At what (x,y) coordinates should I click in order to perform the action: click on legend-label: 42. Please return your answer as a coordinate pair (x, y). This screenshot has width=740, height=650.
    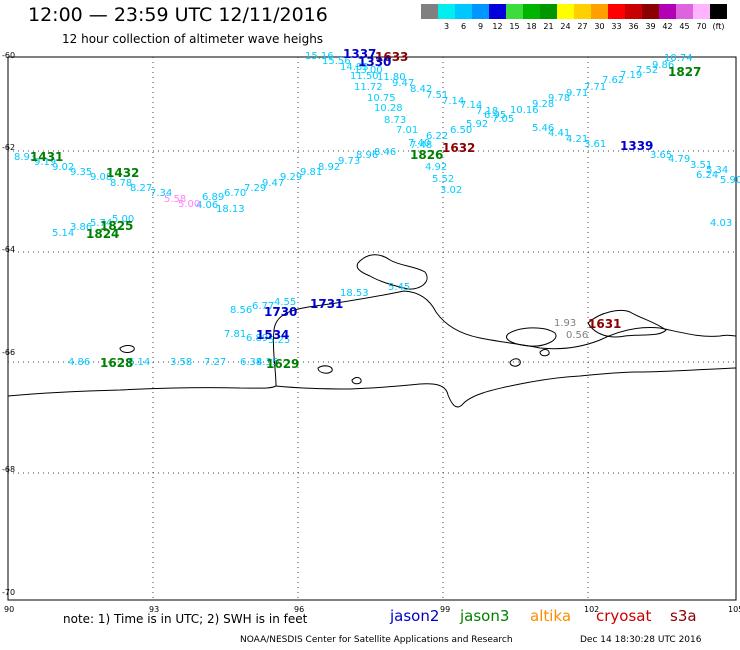
    Looking at the image, I should click on (667, 26).